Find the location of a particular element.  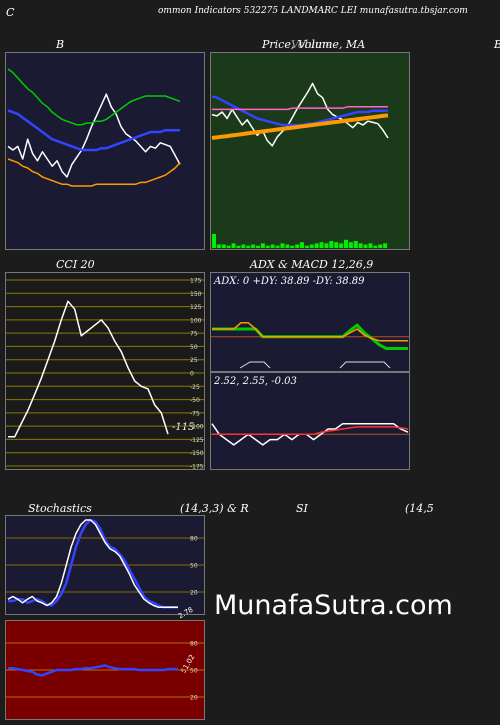

cci-tick-label: 150 is located at coordinates (196, 294).